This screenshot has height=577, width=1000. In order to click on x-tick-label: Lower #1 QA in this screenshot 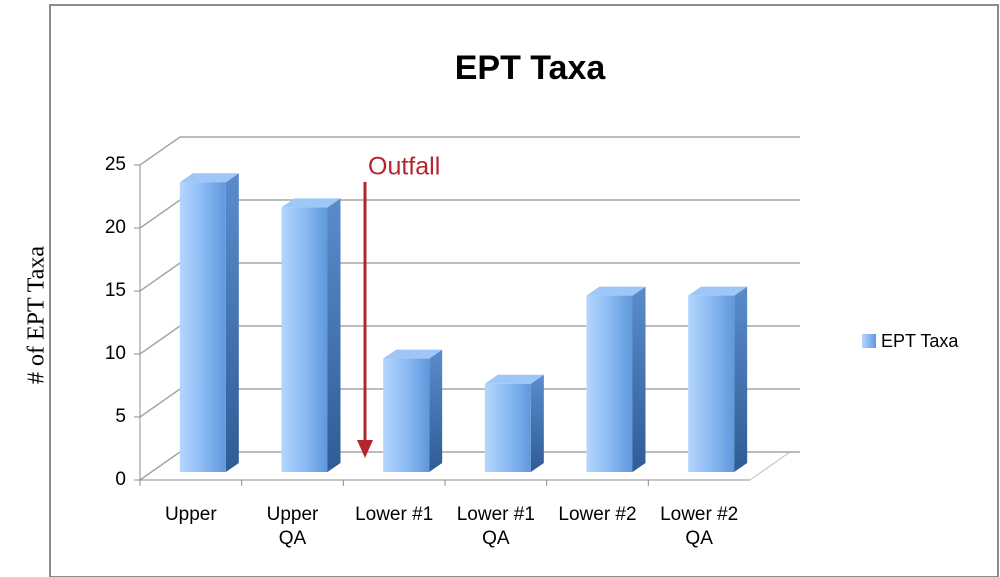, I will do `click(495, 526)`.